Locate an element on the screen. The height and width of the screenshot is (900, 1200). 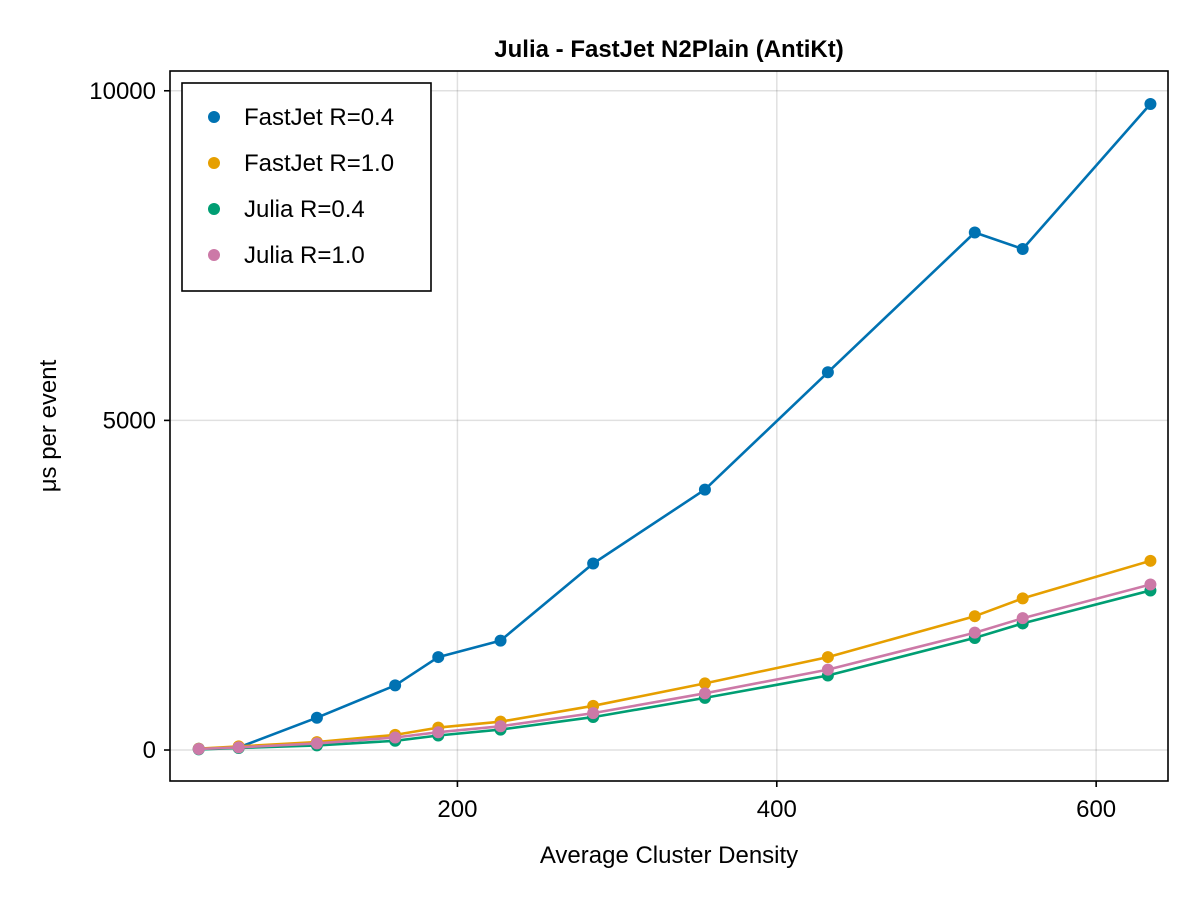
x-tick-label: 600 is located at coordinates (1096, 809).